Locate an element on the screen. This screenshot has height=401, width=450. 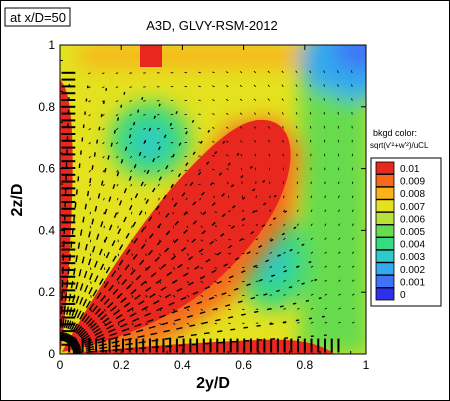
legend-swatch is located at coordinates (385, 168).